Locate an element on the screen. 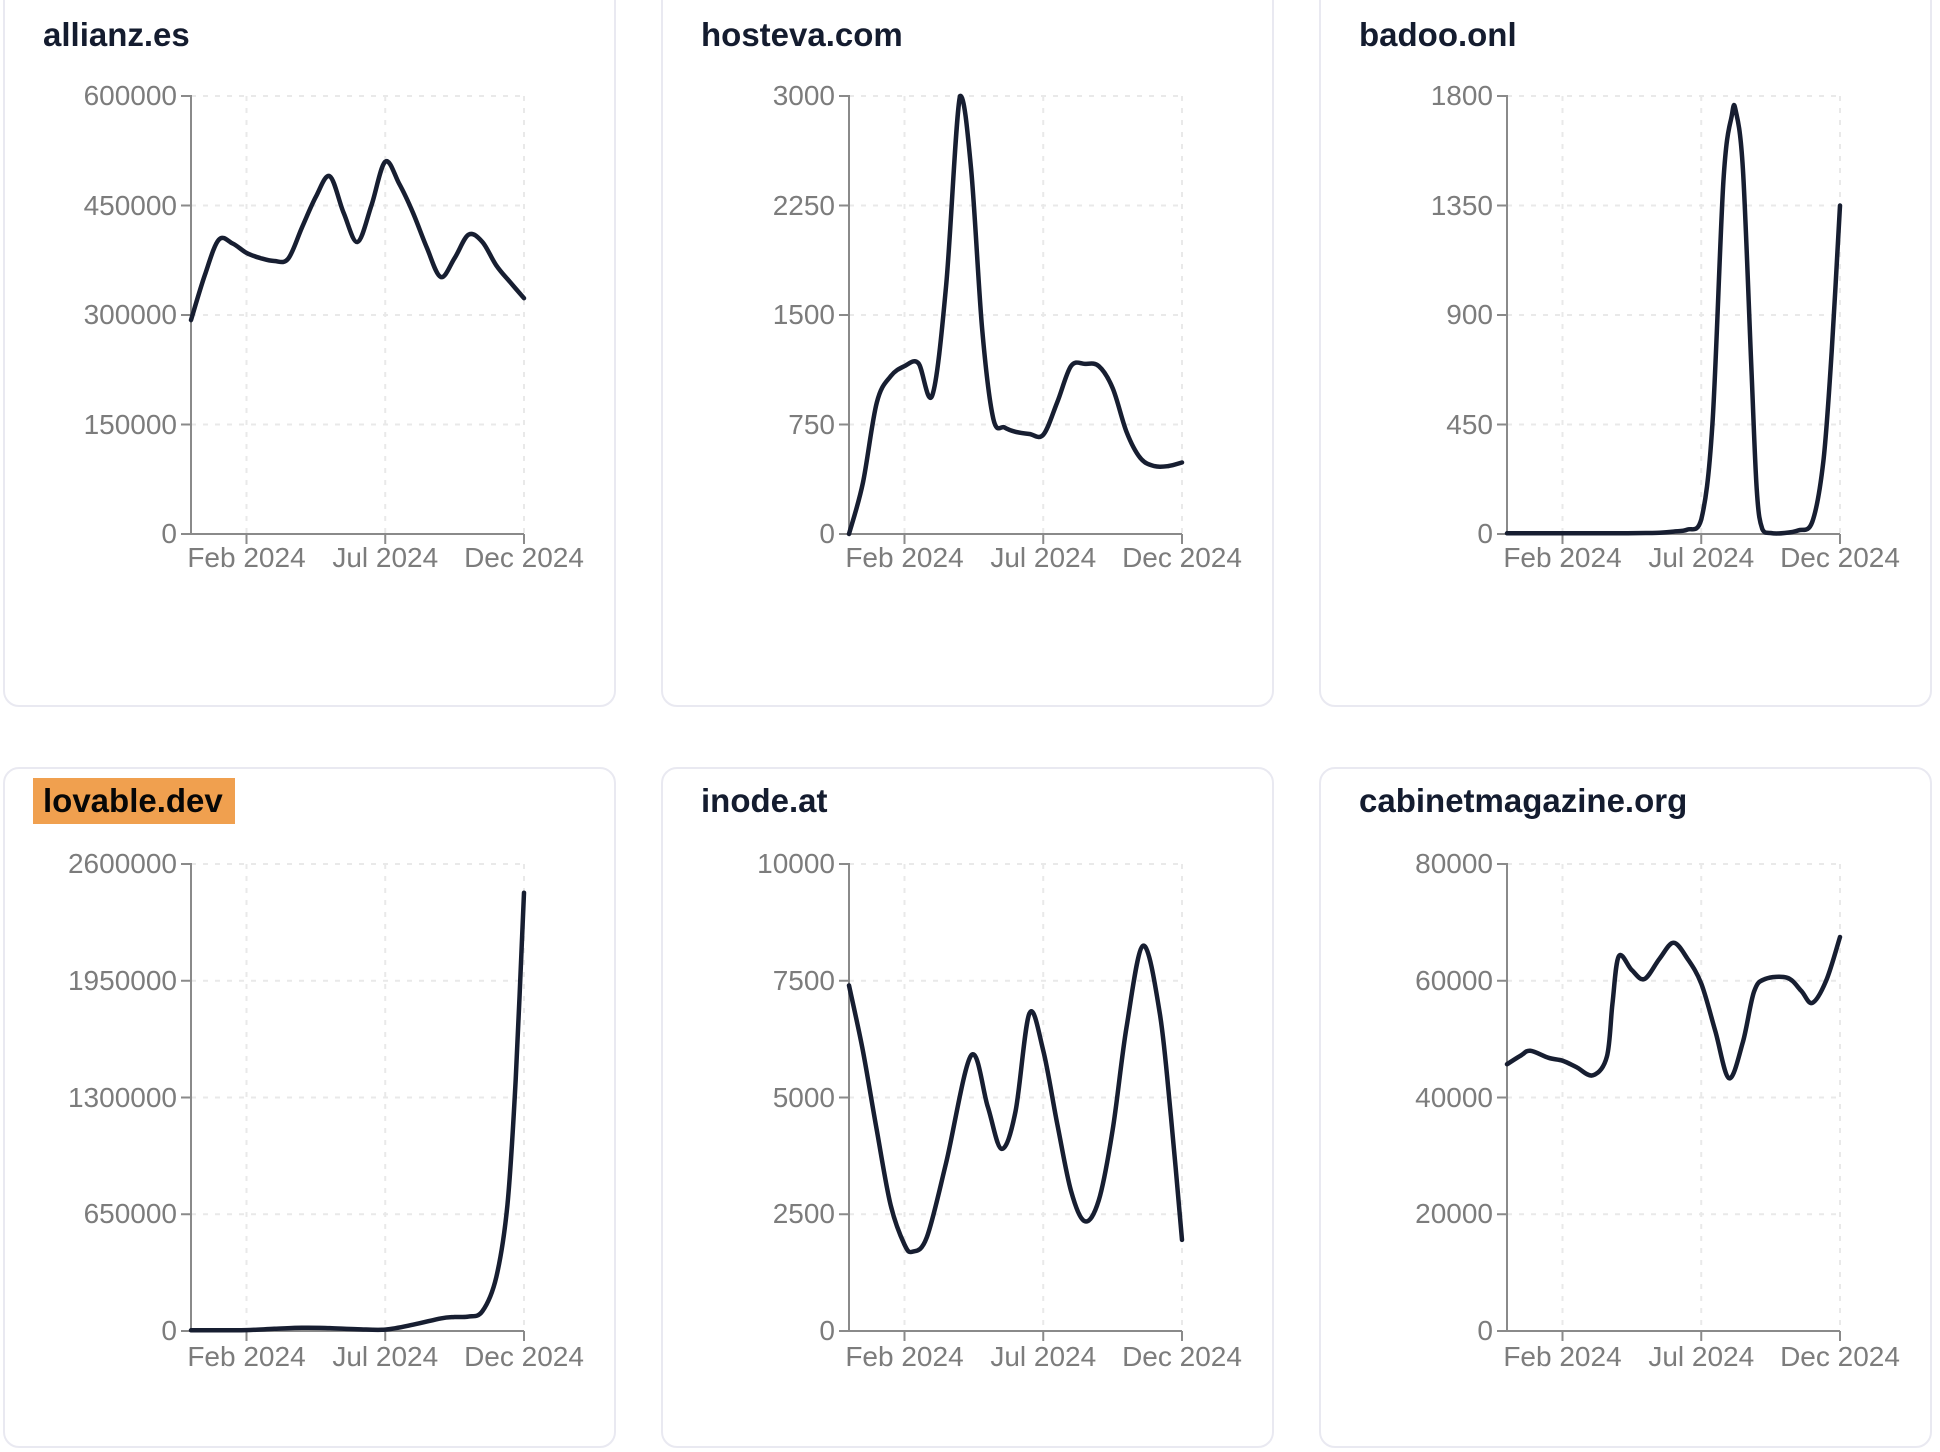 Image resolution: width=1940 pixels, height=1452 pixels. y-axis-tick-label: 2600000 is located at coordinates (122, 863).